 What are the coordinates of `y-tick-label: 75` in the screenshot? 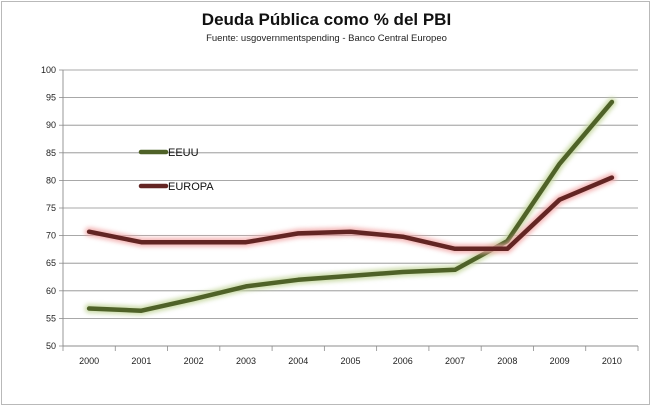 It's located at (51, 208).